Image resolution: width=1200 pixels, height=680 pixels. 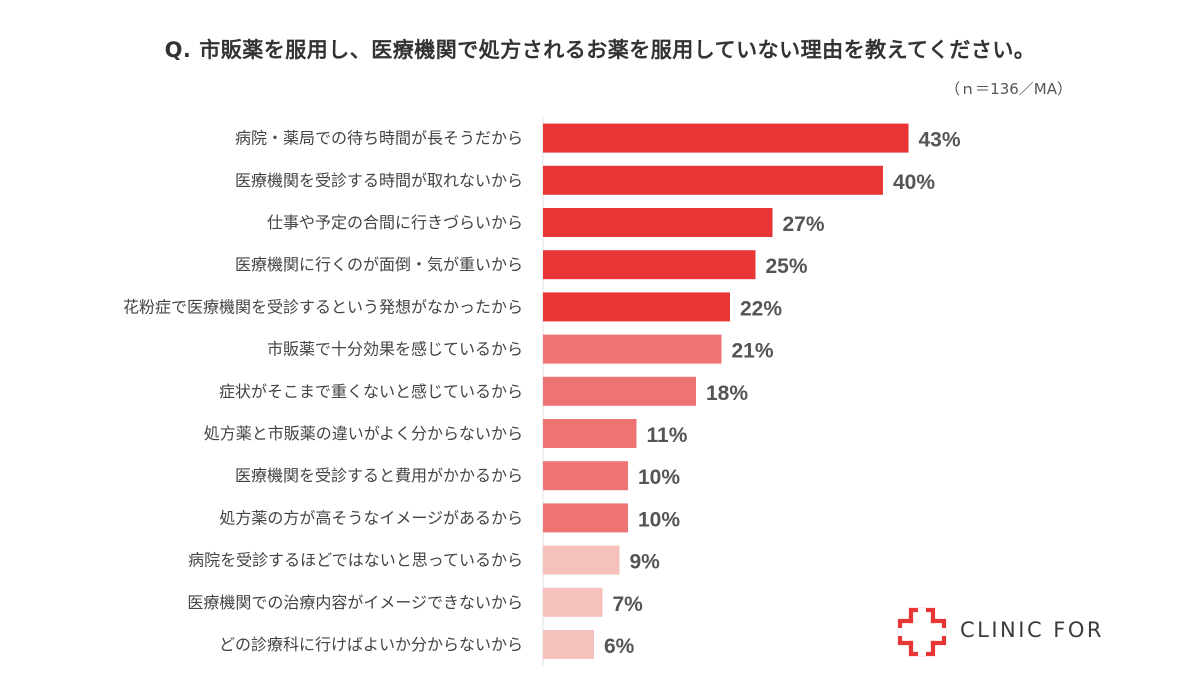 What do you see at coordinates (379, 138) in the screenshot?
I see `category-label: 病院・薬局での待ち時間が長そうだから` at bounding box center [379, 138].